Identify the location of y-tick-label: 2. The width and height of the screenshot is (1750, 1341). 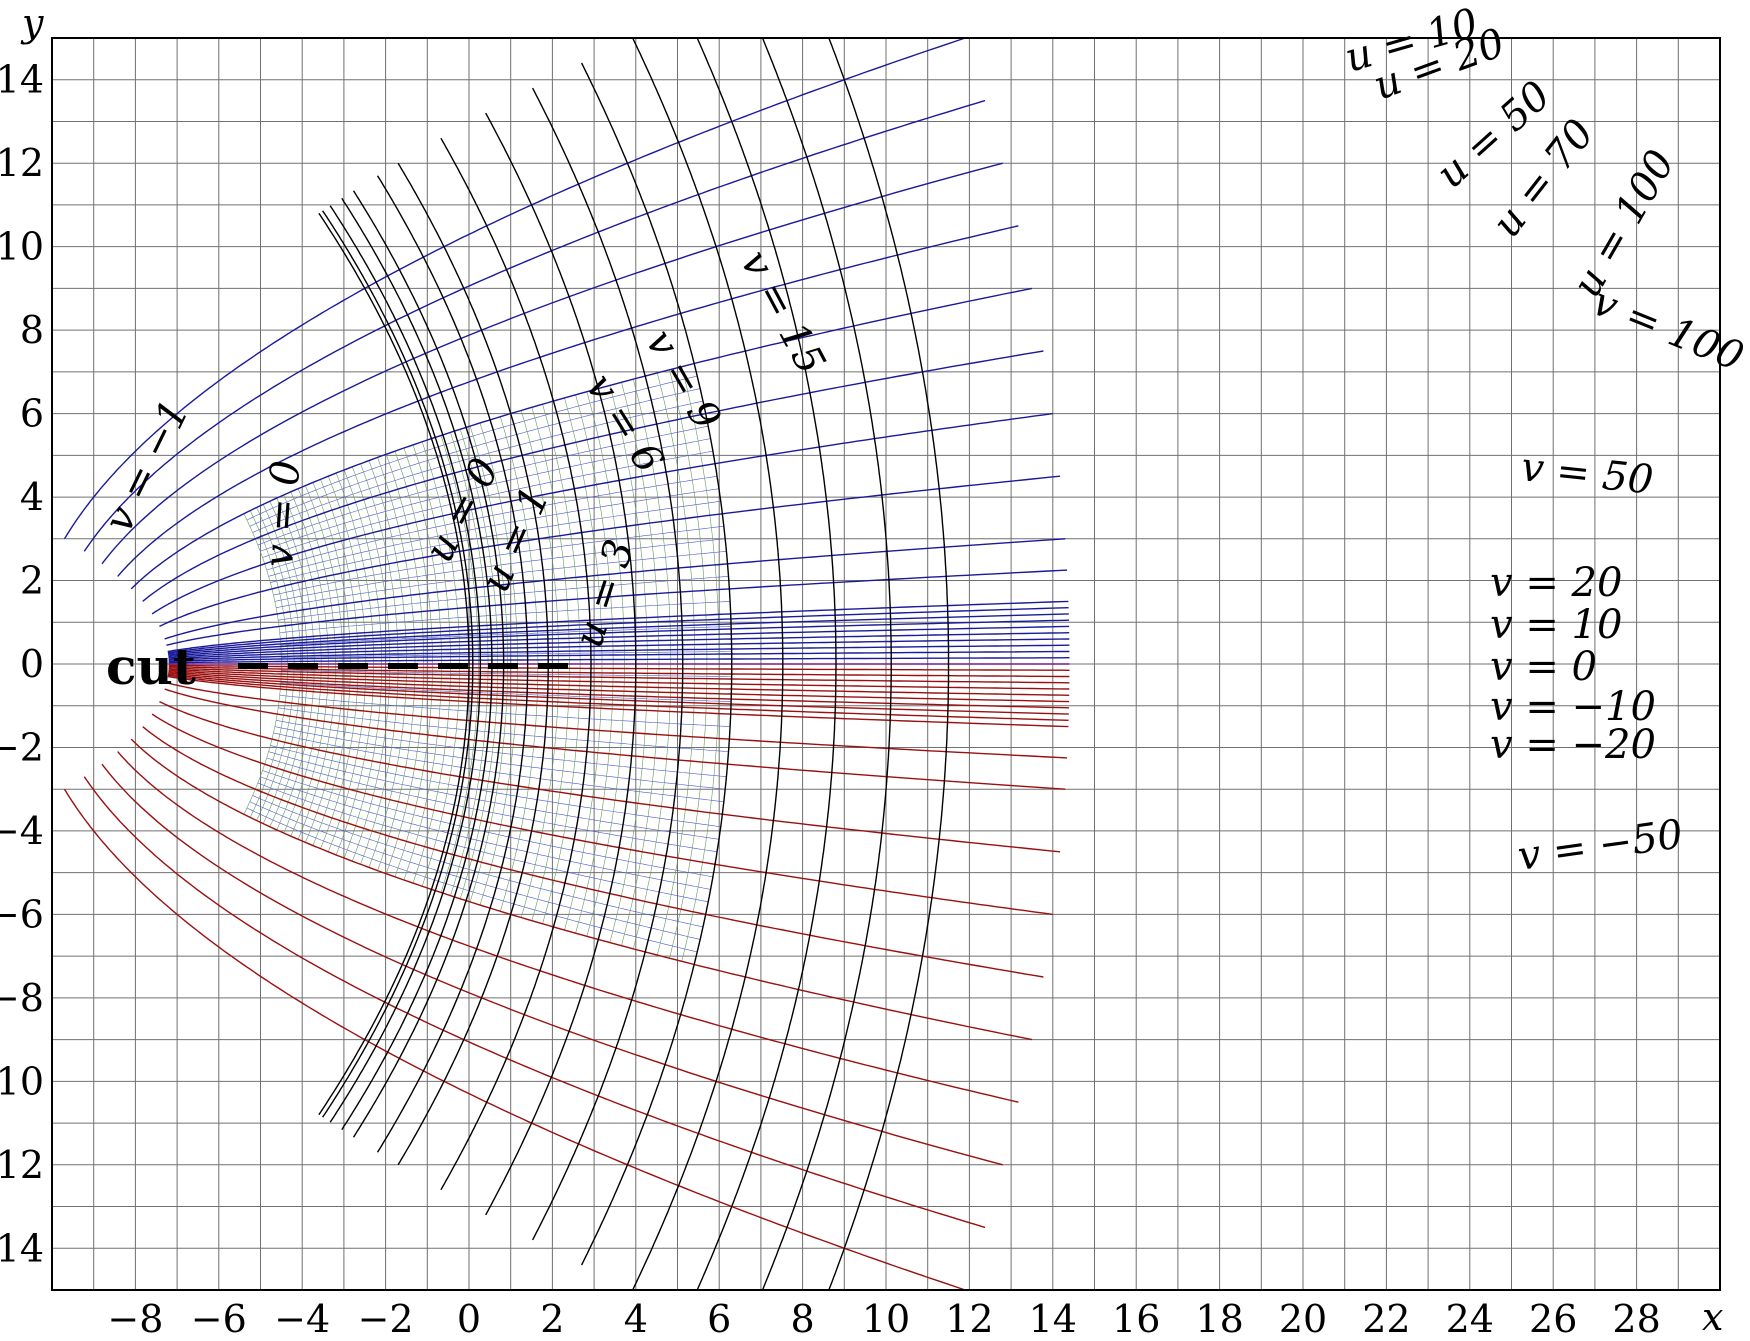
(32, 581).